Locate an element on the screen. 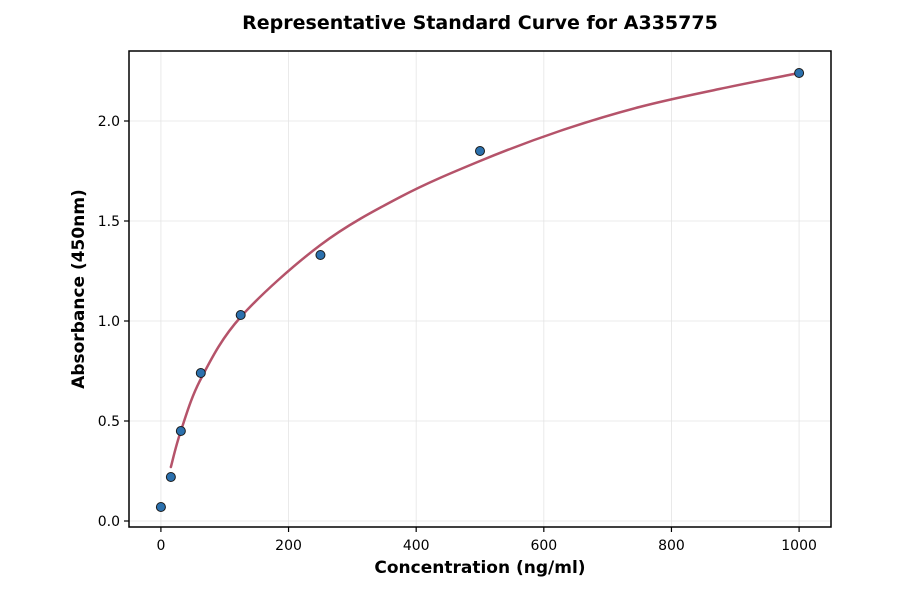 The width and height of the screenshot is (900, 594). x-tick-label: 0 is located at coordinates (160, 546).